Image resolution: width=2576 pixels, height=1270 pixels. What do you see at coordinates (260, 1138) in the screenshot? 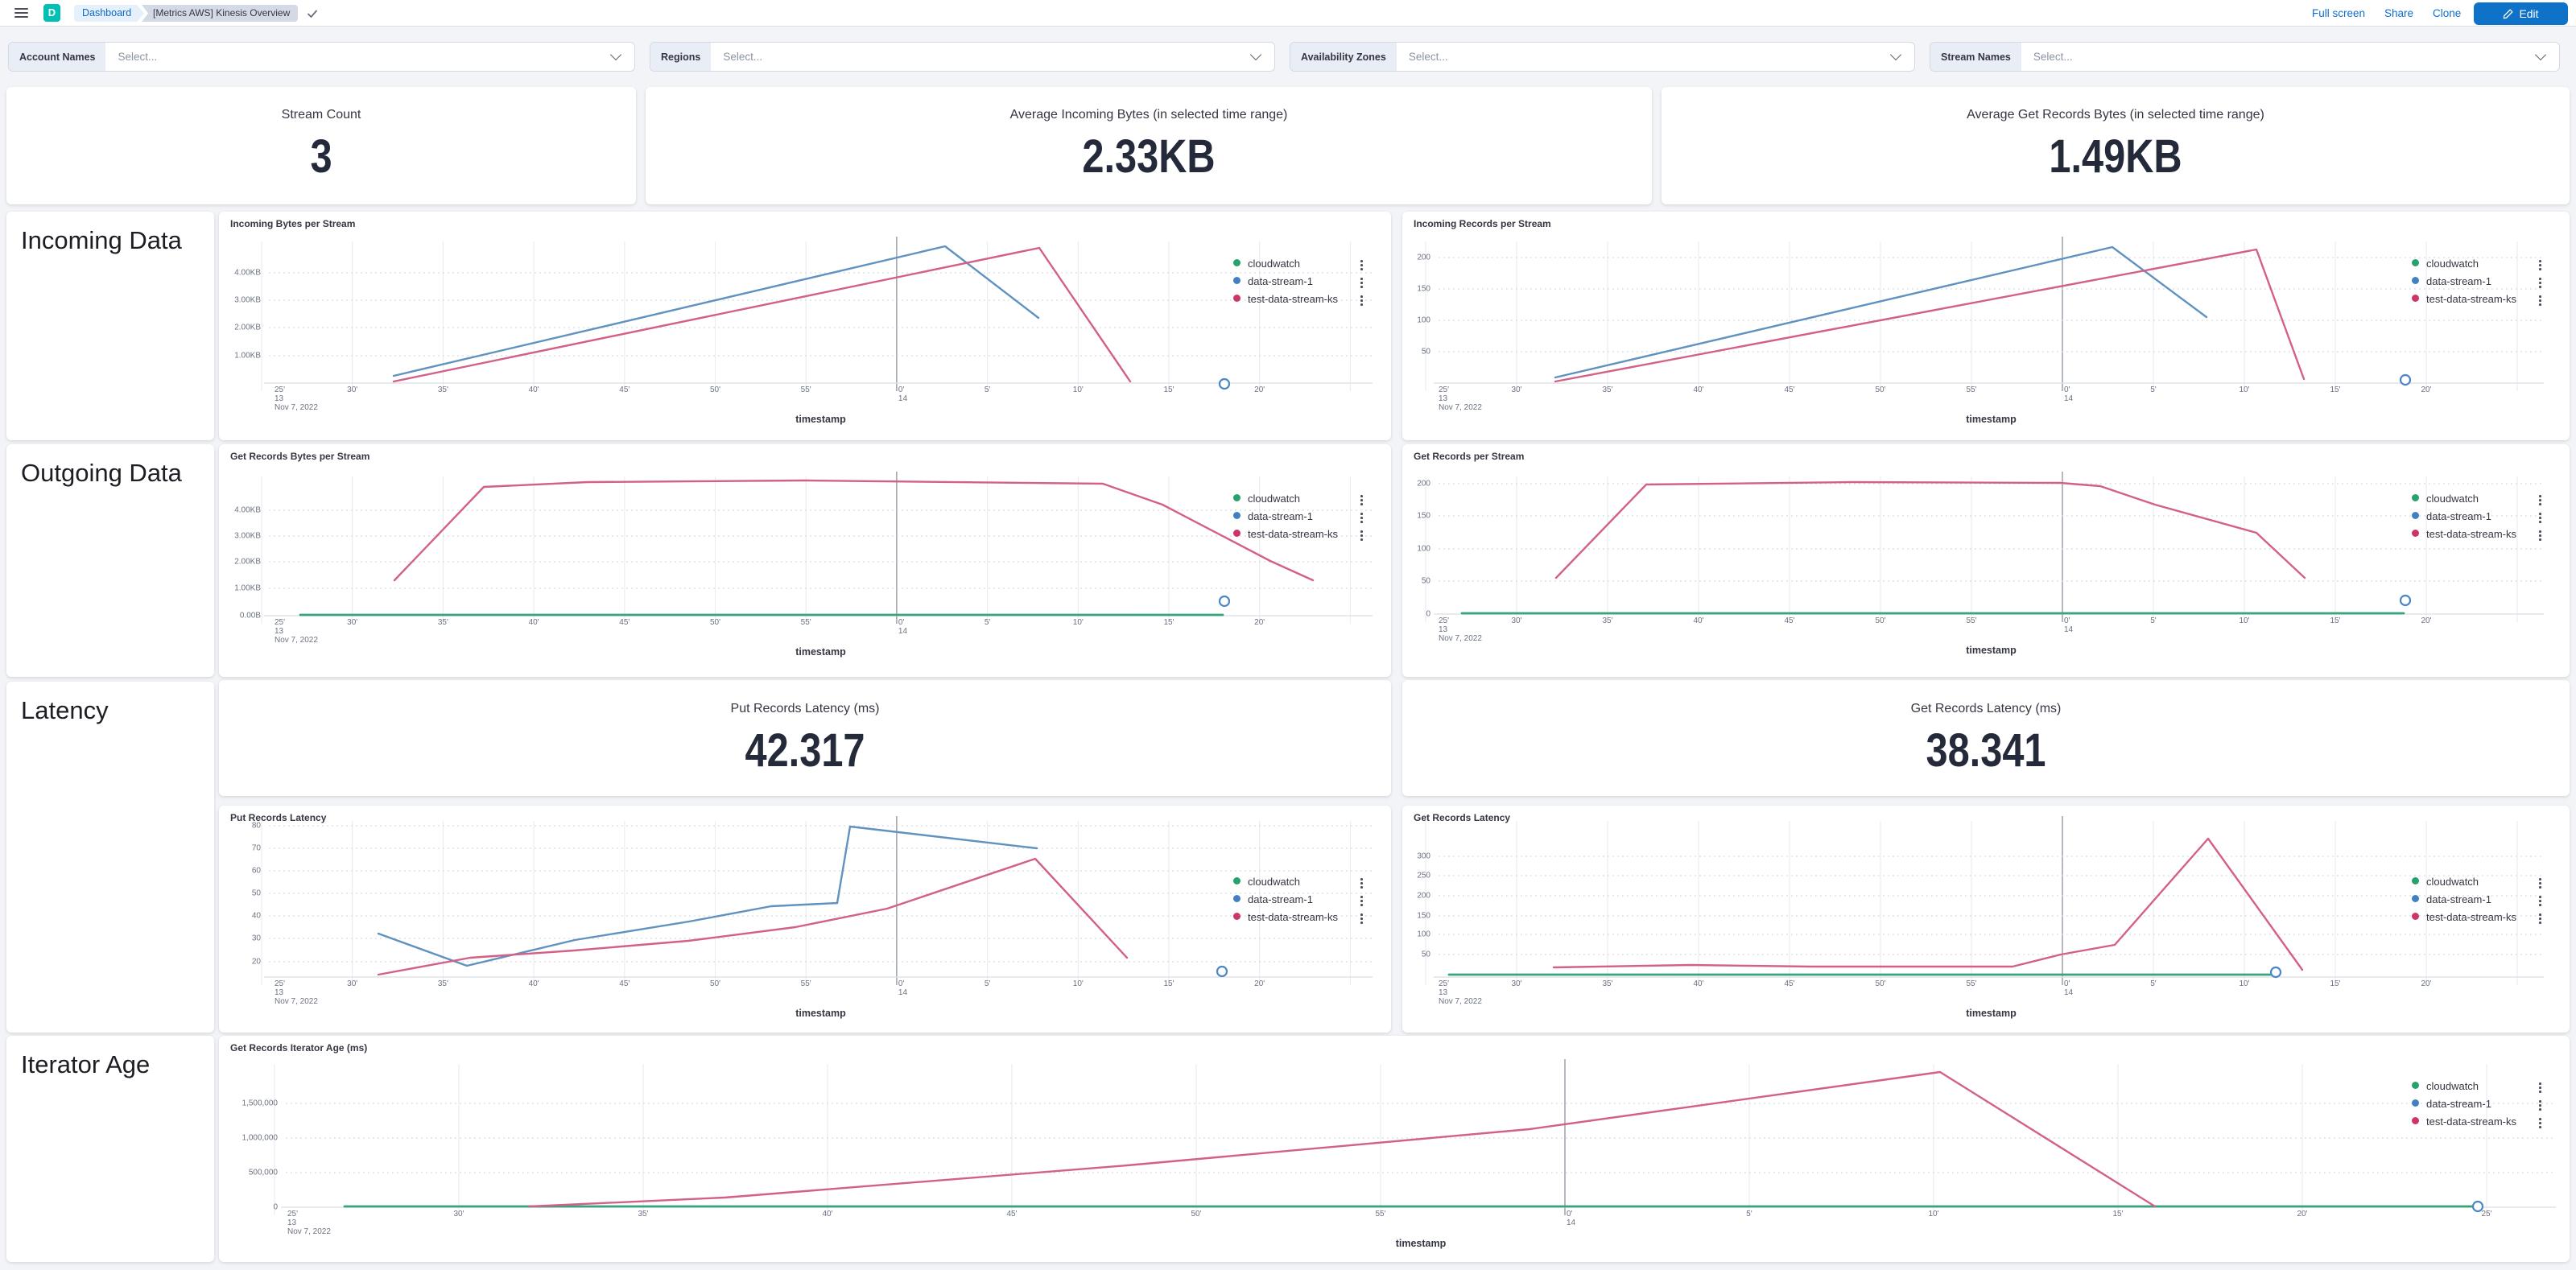
I see `svg-text: 1,000,000` at bounding box center [260, 1138].